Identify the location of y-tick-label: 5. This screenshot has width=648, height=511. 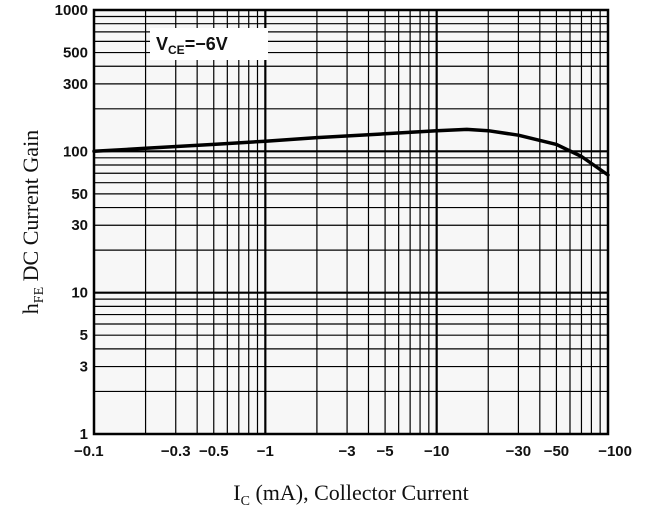
(84, 335).